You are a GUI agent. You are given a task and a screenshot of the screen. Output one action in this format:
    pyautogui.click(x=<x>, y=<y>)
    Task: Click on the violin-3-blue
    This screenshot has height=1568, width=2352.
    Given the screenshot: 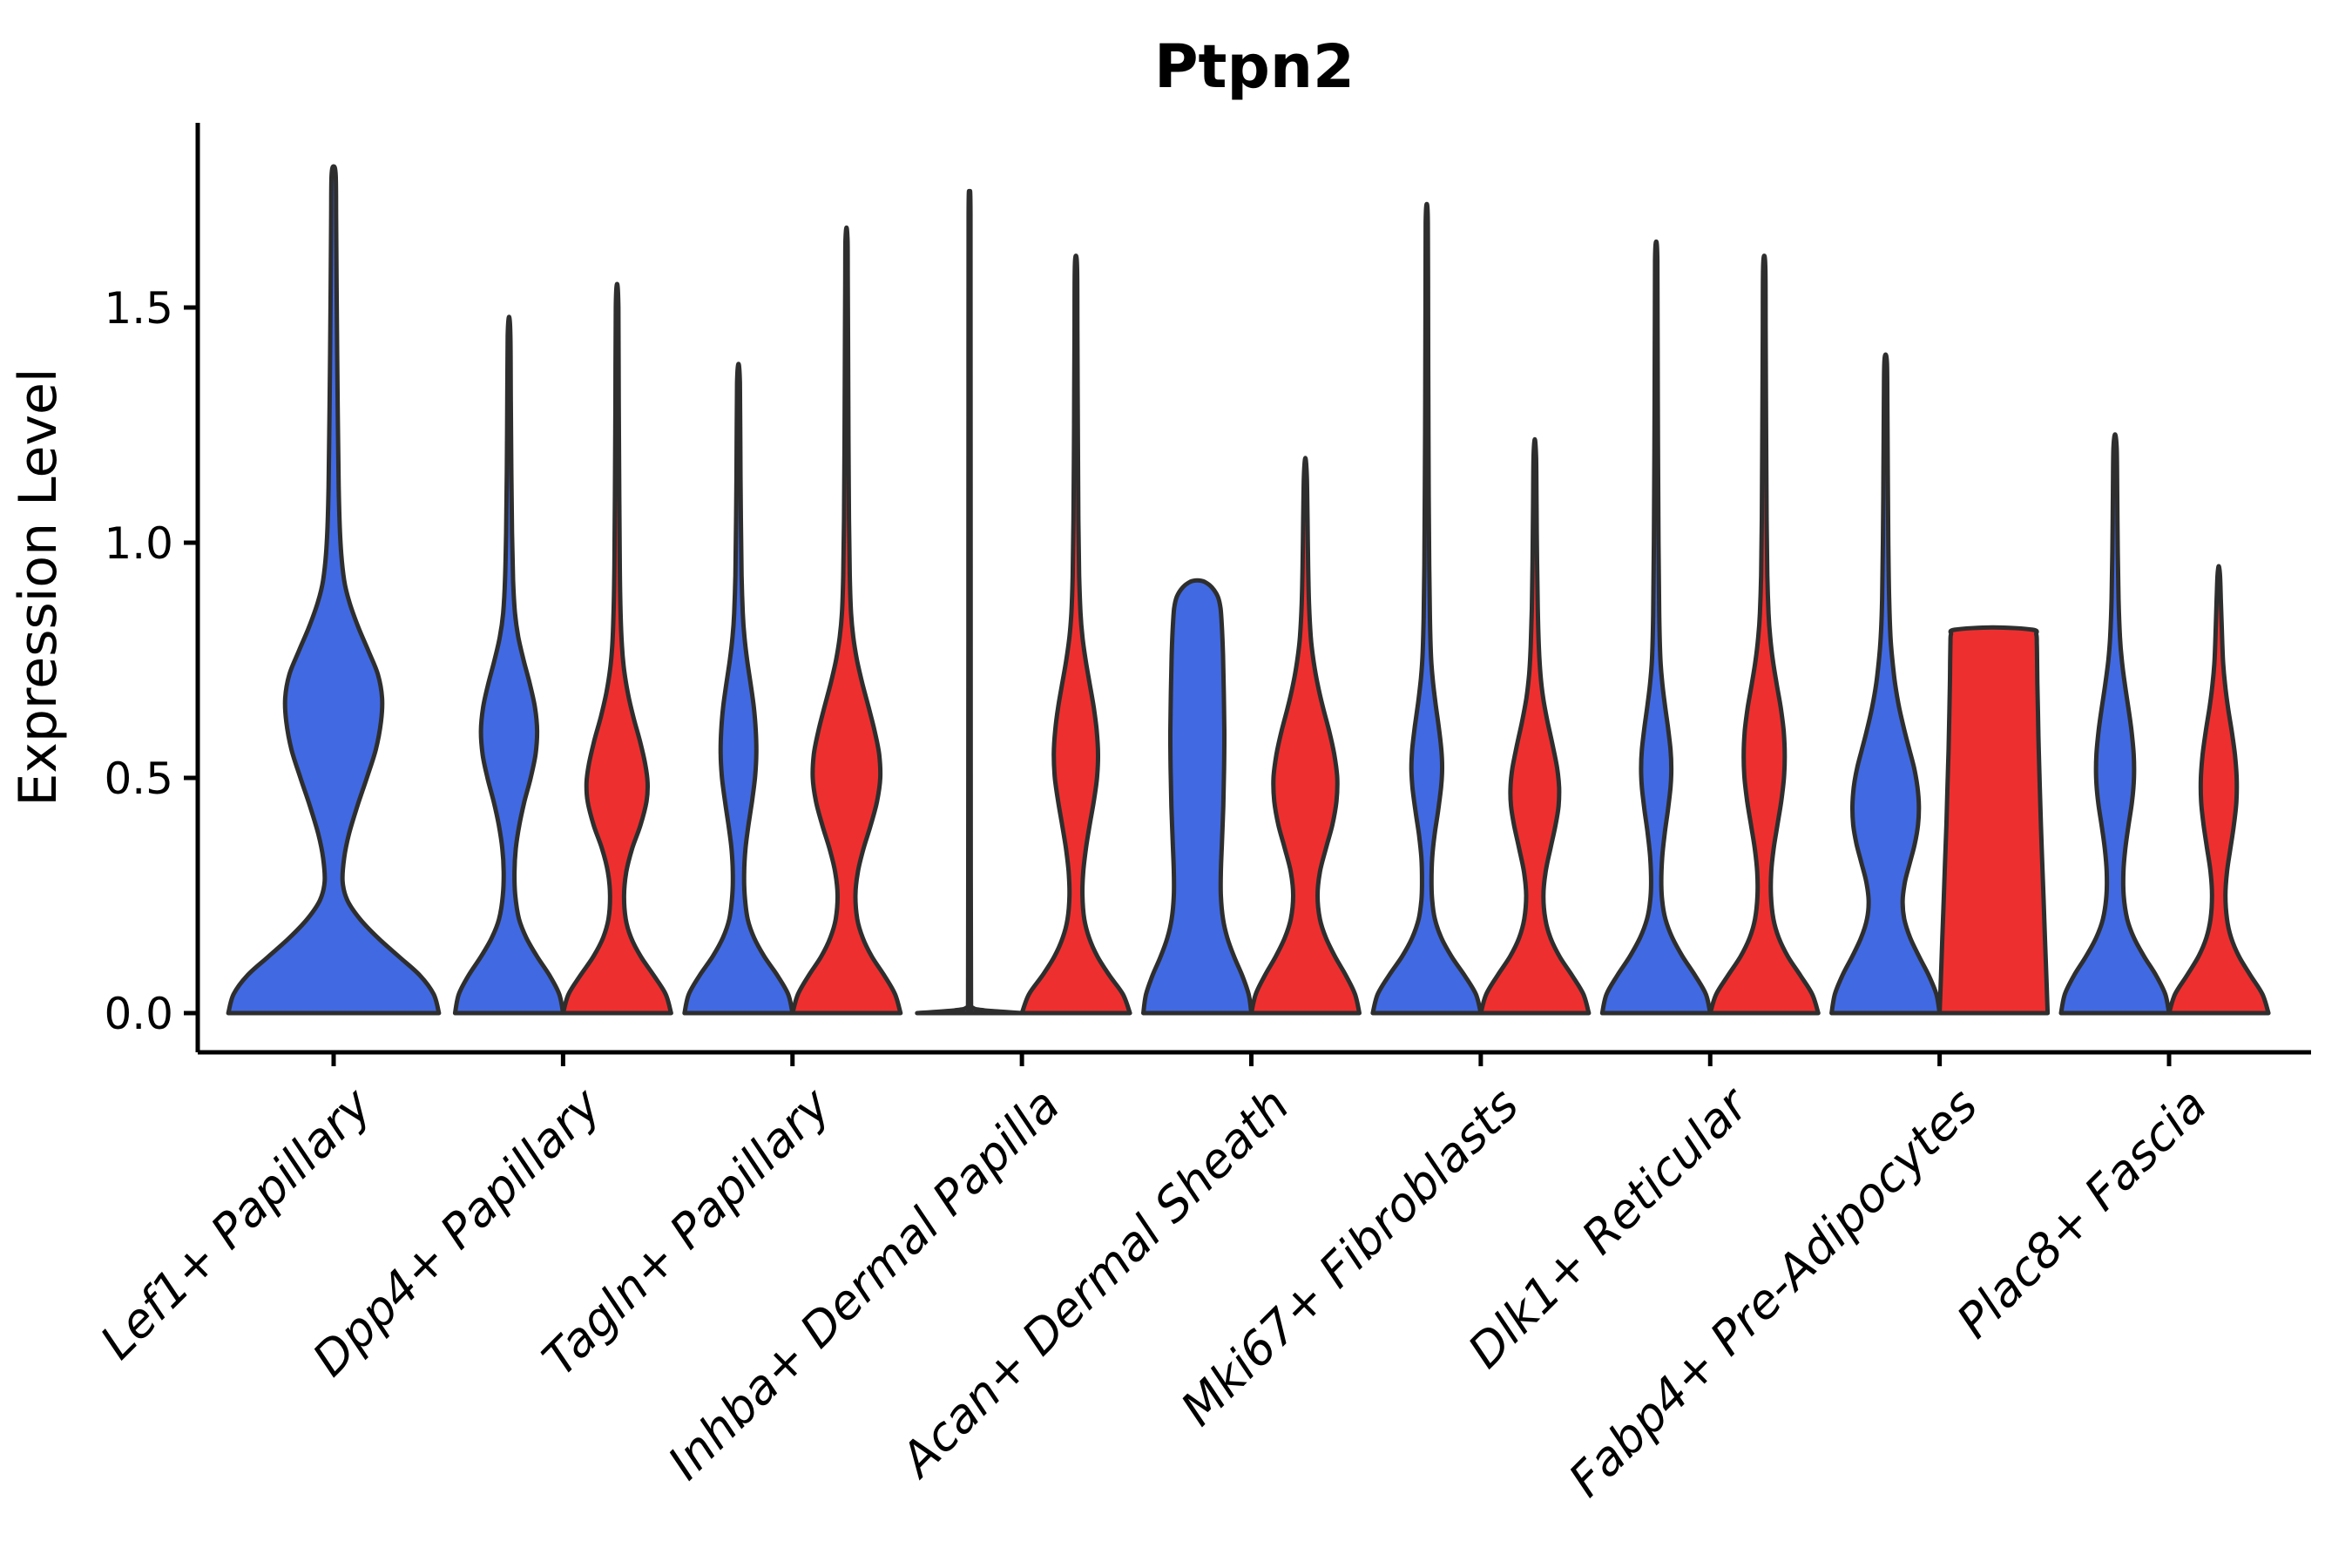 What is the action you would take?
    pyautogui.click(x=738, y=689)
    